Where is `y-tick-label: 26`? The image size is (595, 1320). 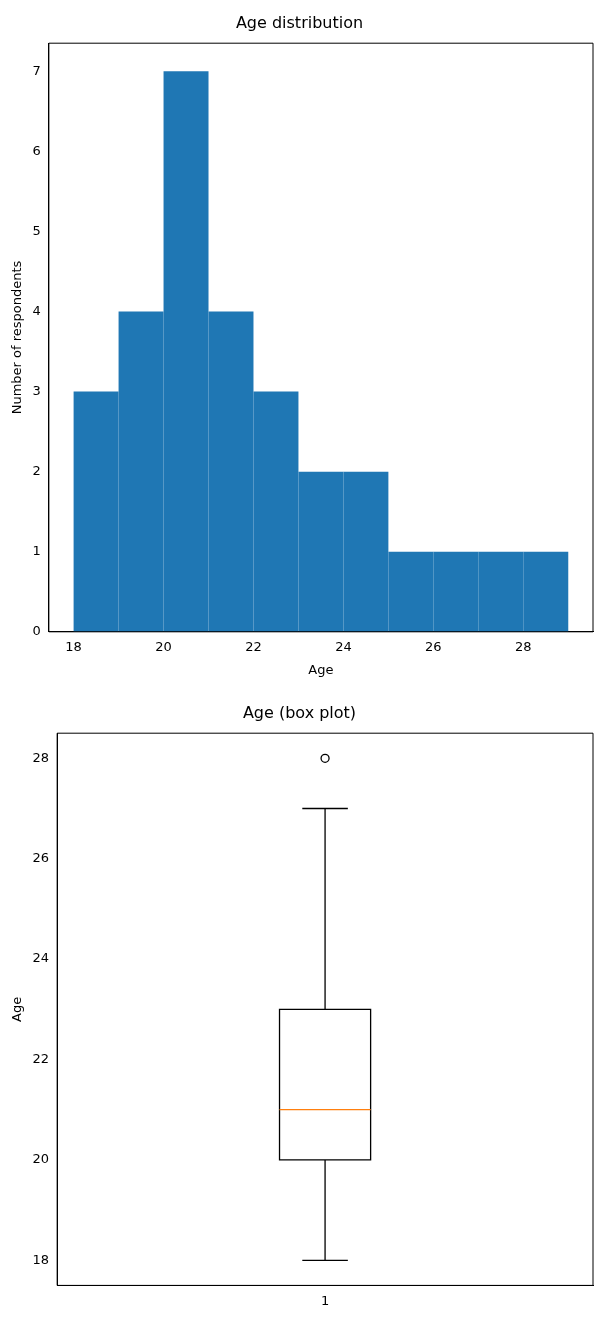 y-tick-label: 26 is located at coordinates (41, 858).